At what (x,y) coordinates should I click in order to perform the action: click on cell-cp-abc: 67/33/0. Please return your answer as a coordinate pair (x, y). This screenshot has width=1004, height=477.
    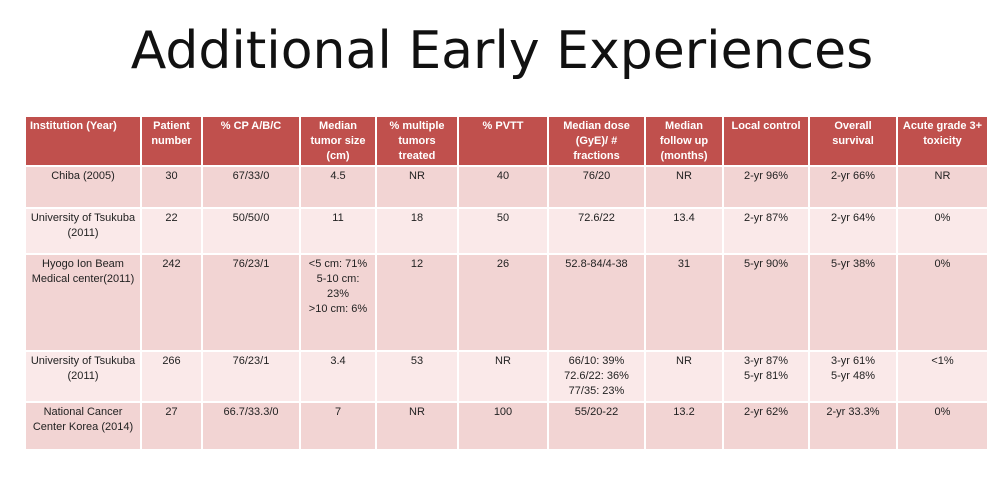
    Looking at the image, I should click on (251, 187).